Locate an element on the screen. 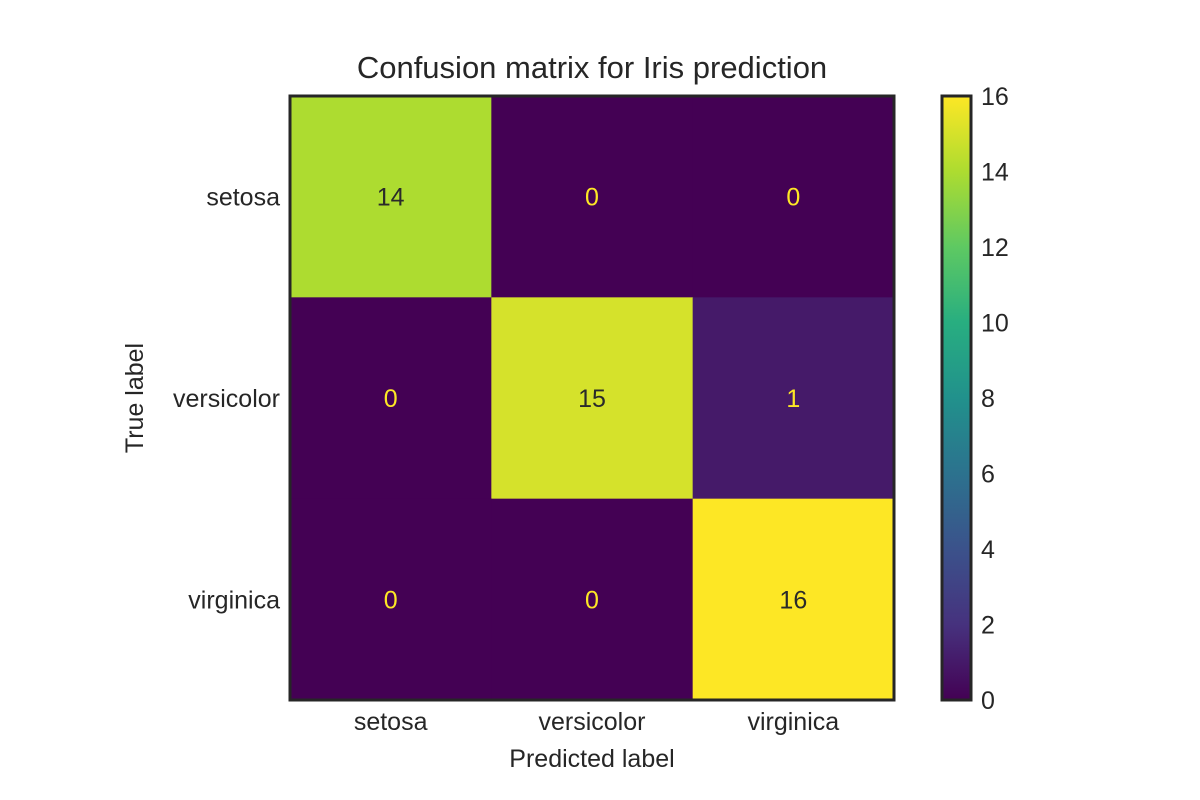  y-tick-labels: setosa versicolor virginica is located at coordinates (226, 399).